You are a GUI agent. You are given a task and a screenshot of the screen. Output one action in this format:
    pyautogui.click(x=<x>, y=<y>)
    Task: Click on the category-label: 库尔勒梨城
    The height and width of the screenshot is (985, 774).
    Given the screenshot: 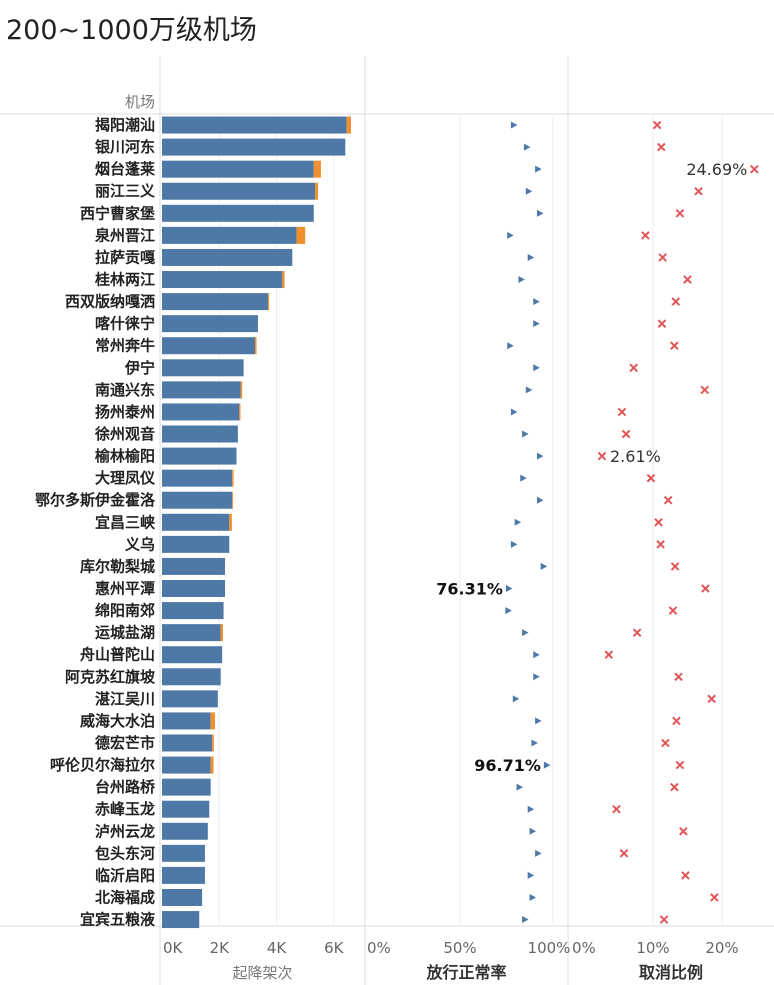 What is the action you would take?
    pyautogui.click(x=117, y=566)
    